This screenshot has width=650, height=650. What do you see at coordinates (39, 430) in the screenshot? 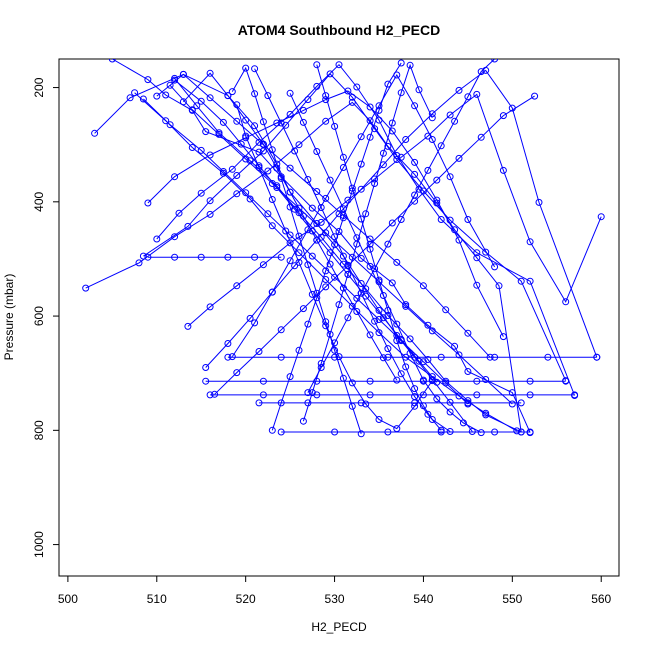
I see `y-tick-label: 800` at bounding box center [39, 430].